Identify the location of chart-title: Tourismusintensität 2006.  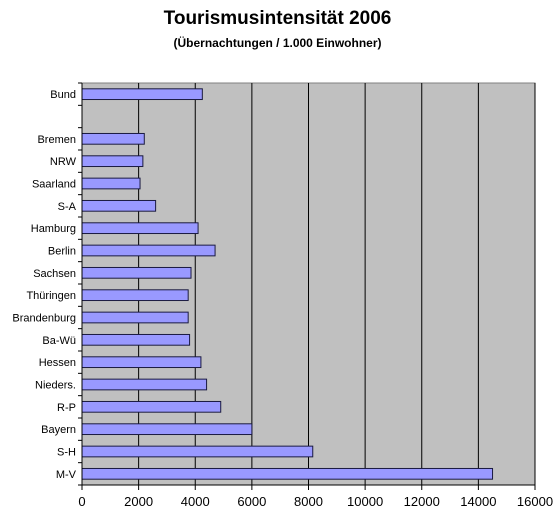
(277, 18).